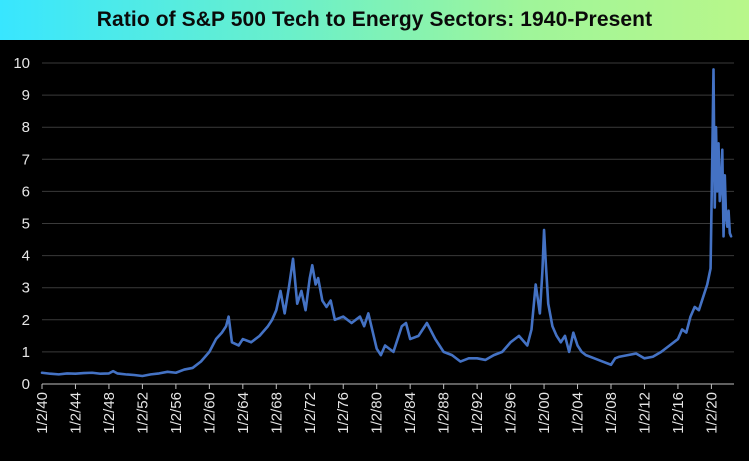  I want to click on x-tick-label: 1/2/16, so click(678, 413).